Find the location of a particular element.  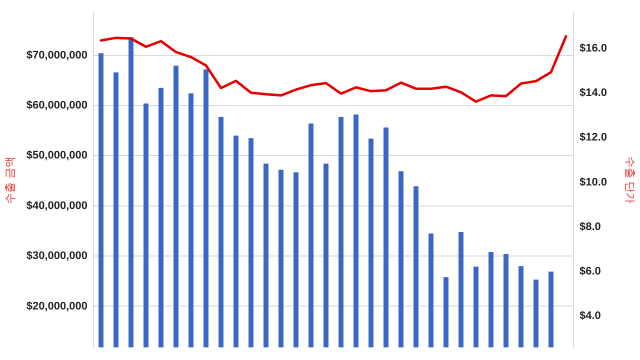

y-axis-title: 수출 금액 is located at coordinates (9, 180).